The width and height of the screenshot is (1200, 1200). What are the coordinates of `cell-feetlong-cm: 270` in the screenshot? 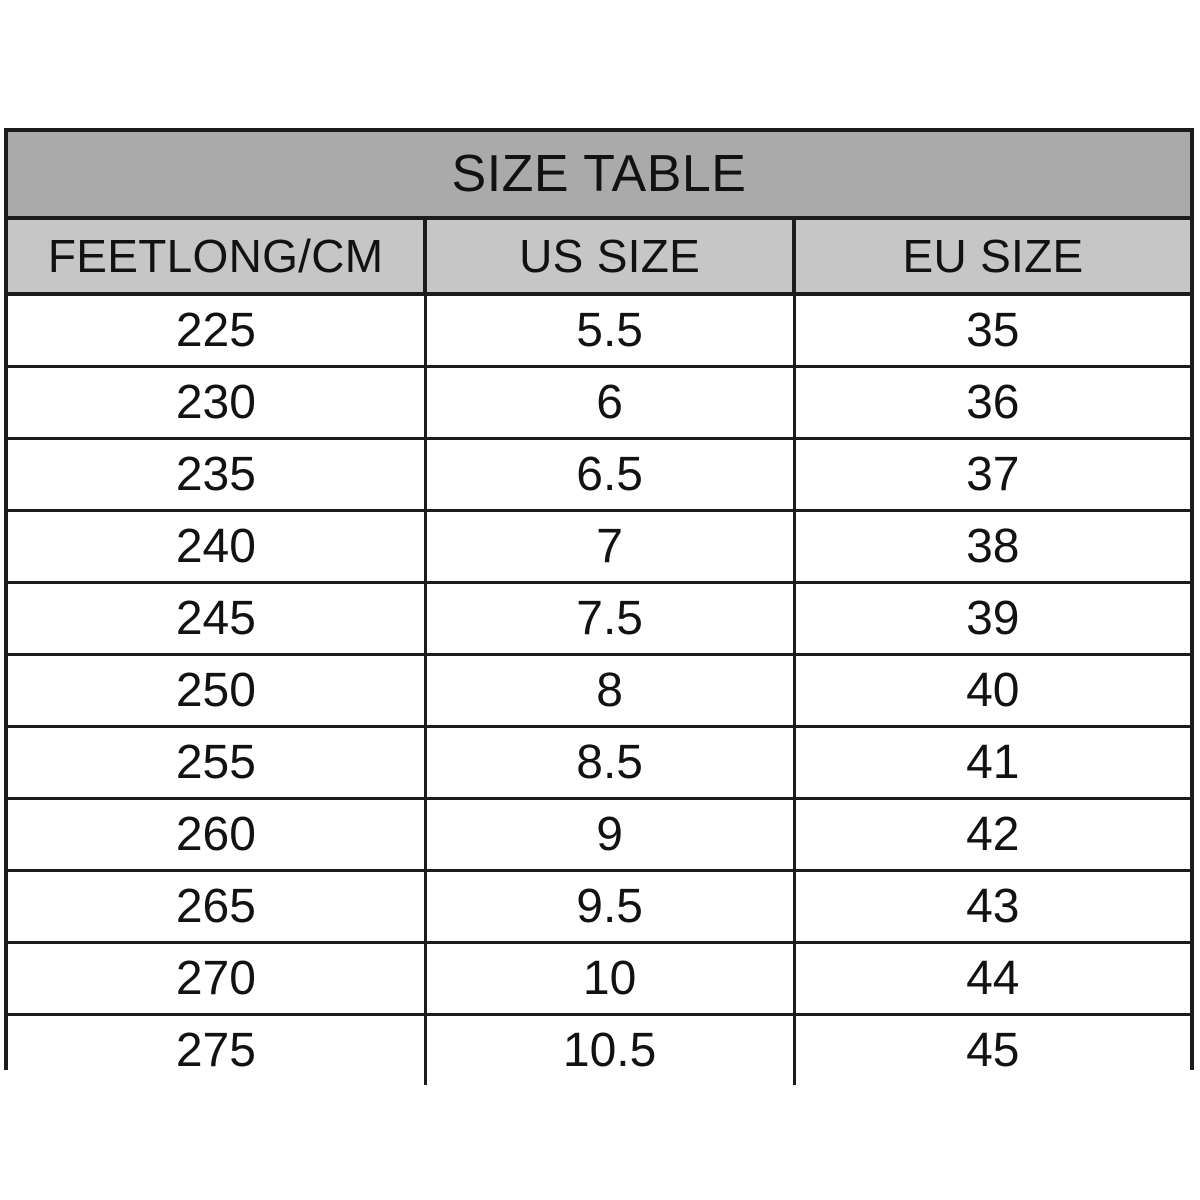 It's located at (217, 979).